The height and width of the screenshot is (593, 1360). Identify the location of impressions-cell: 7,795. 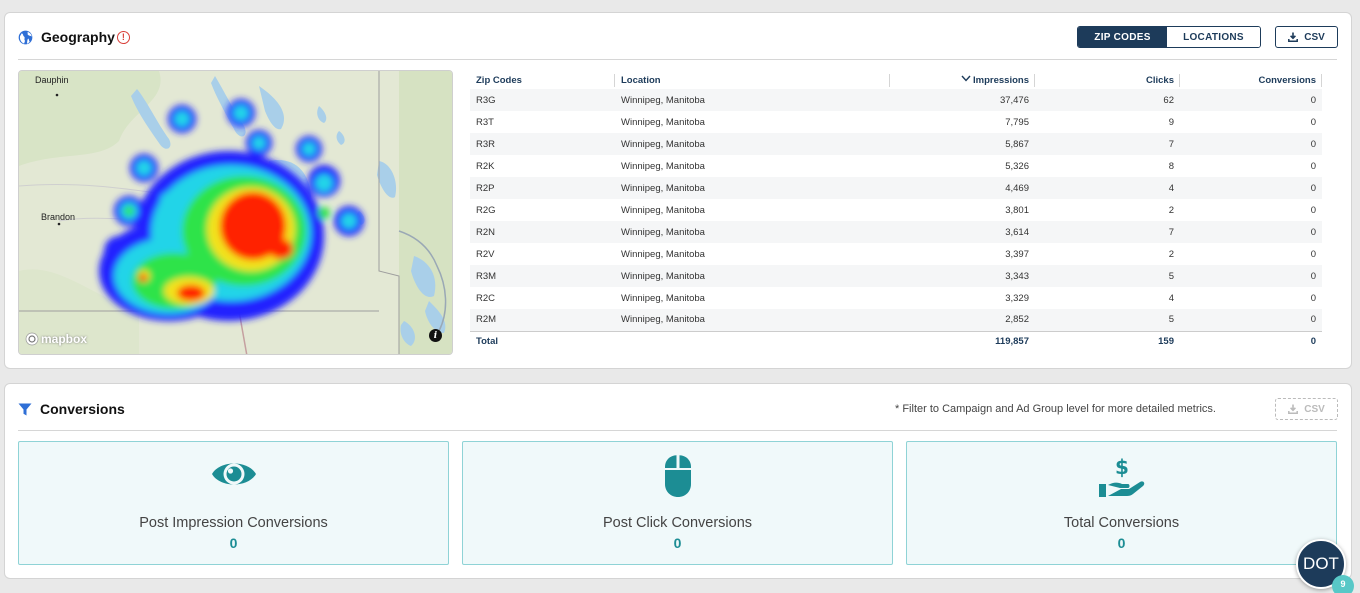
(1017, 122).